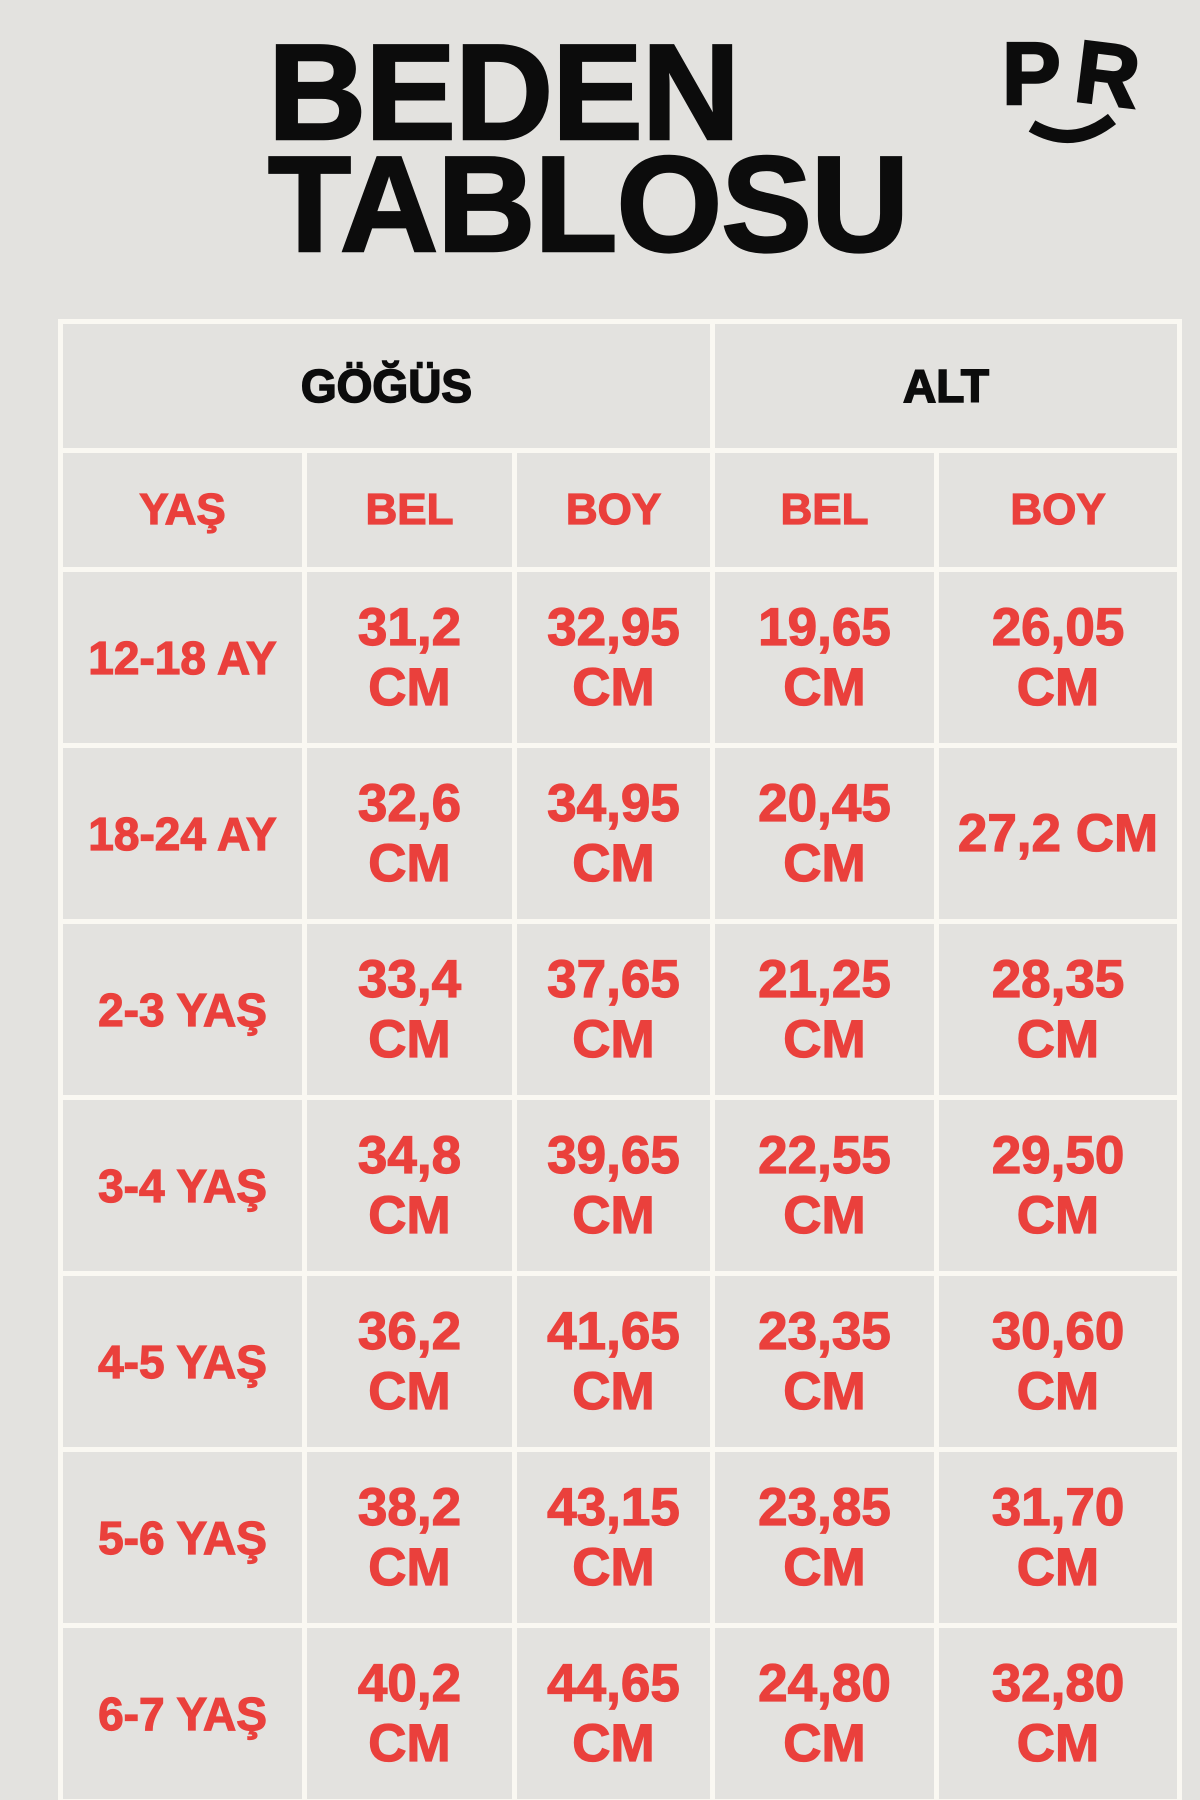 Image resolution: width=1200 pixels, height=1800 pixels. Describe the element at coordinates (182, 833) in the screenshot. I see `age-label: 18-24 AY` at that location.